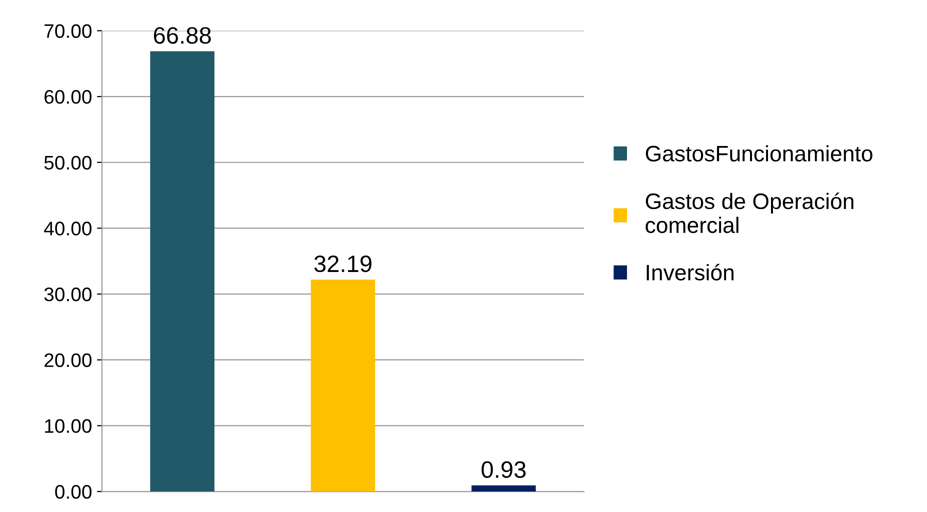  What do you see at coordinates (504, 469) in the screenshot?
I see `data-label: 0.93` at bounding box center [504, 469].